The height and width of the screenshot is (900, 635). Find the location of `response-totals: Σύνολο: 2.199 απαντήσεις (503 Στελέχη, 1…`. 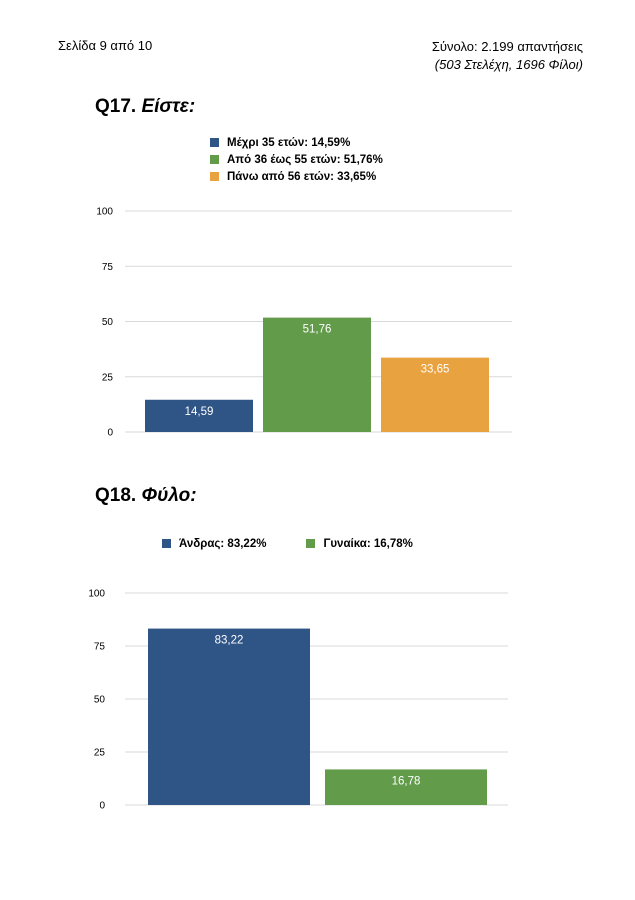

response-totals: Σύνολο: 2.199 απαντήσεις (503 Στελέχη, 1… is located at coordinates (507, 56).